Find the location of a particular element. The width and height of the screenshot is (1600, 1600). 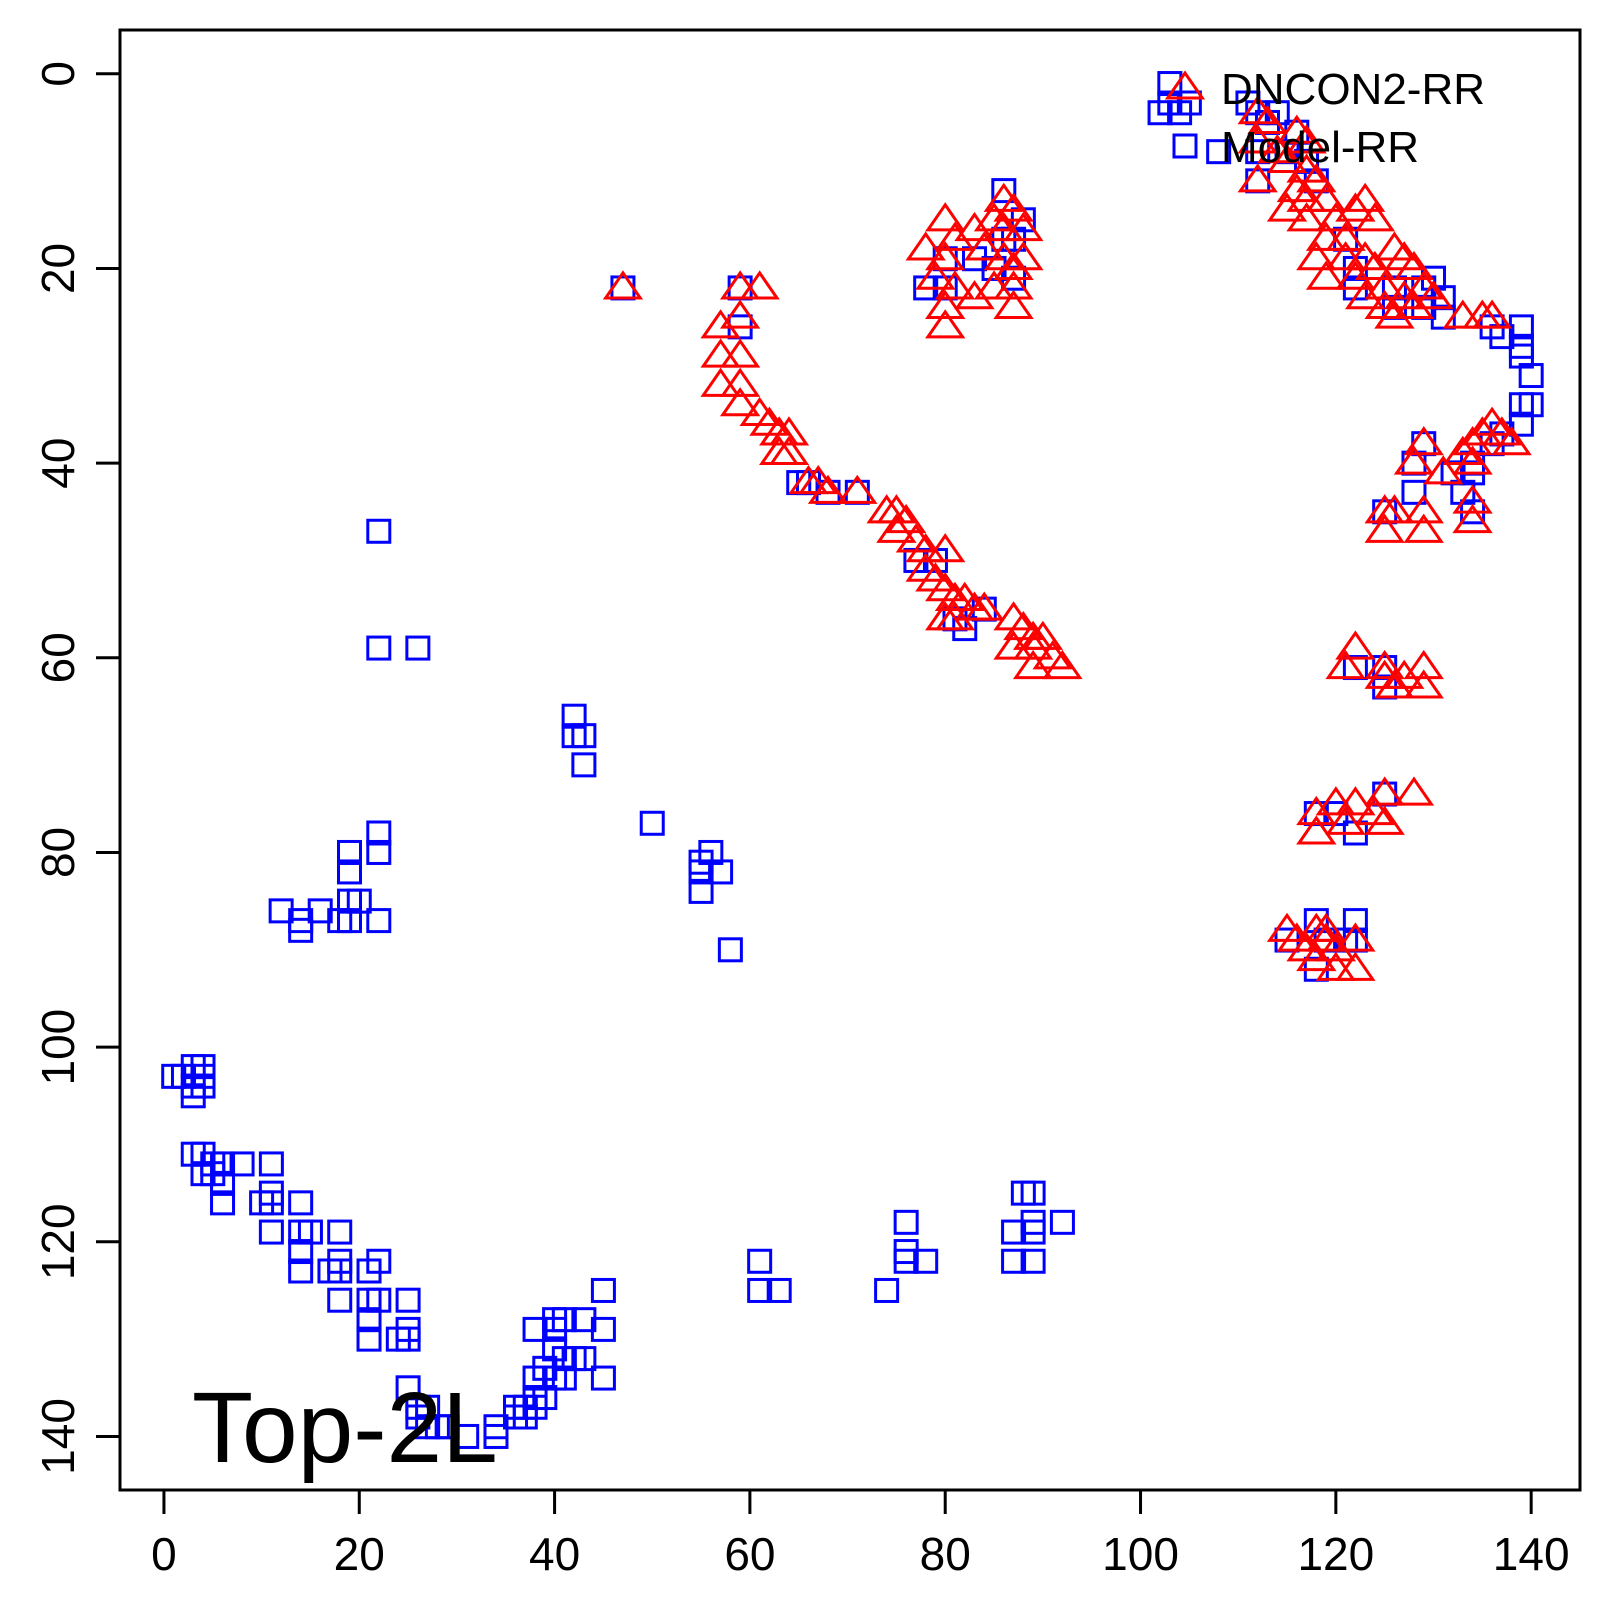

x-tick-label: 40 is located at coordinates (554, 1554).